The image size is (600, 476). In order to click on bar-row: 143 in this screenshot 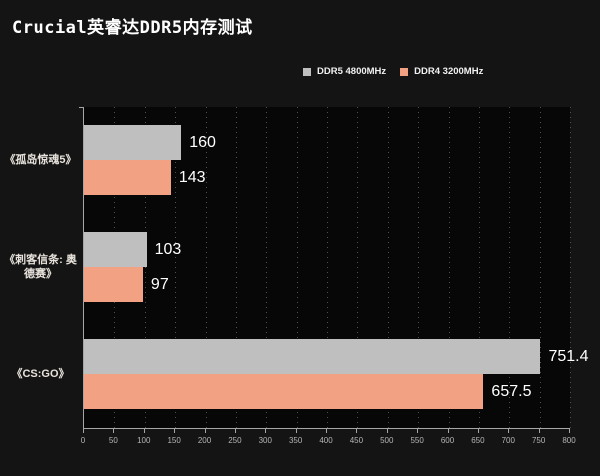, I will do `click(327, 178)`.